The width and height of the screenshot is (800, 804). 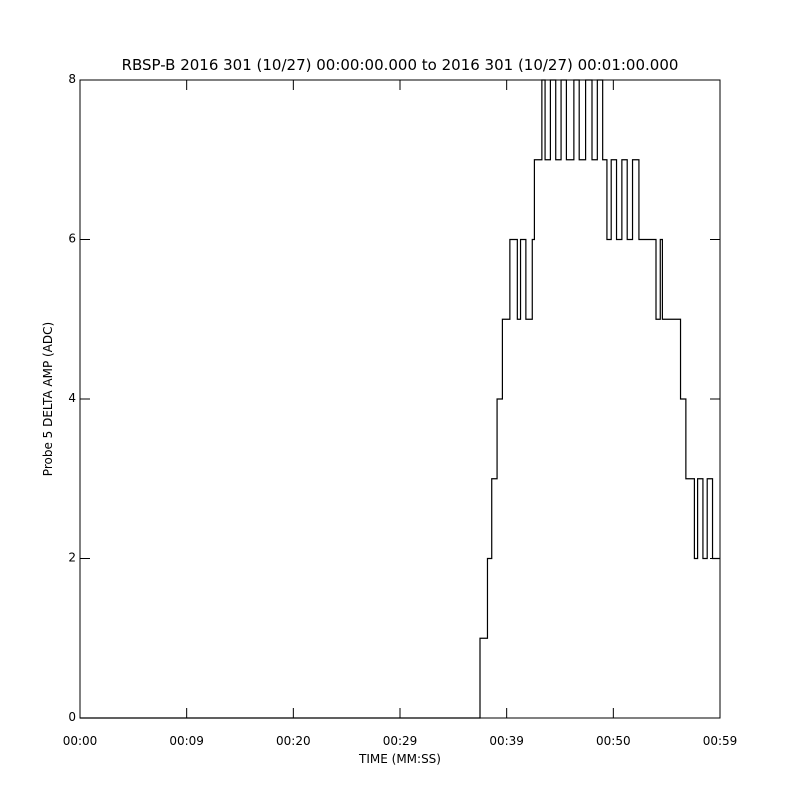 What do you see at coordinates (48, 399) in the screenshot?
I see `y-axis-label: Probe 5 DELTA AMP (ADC)` at bounding box center [48, 399].